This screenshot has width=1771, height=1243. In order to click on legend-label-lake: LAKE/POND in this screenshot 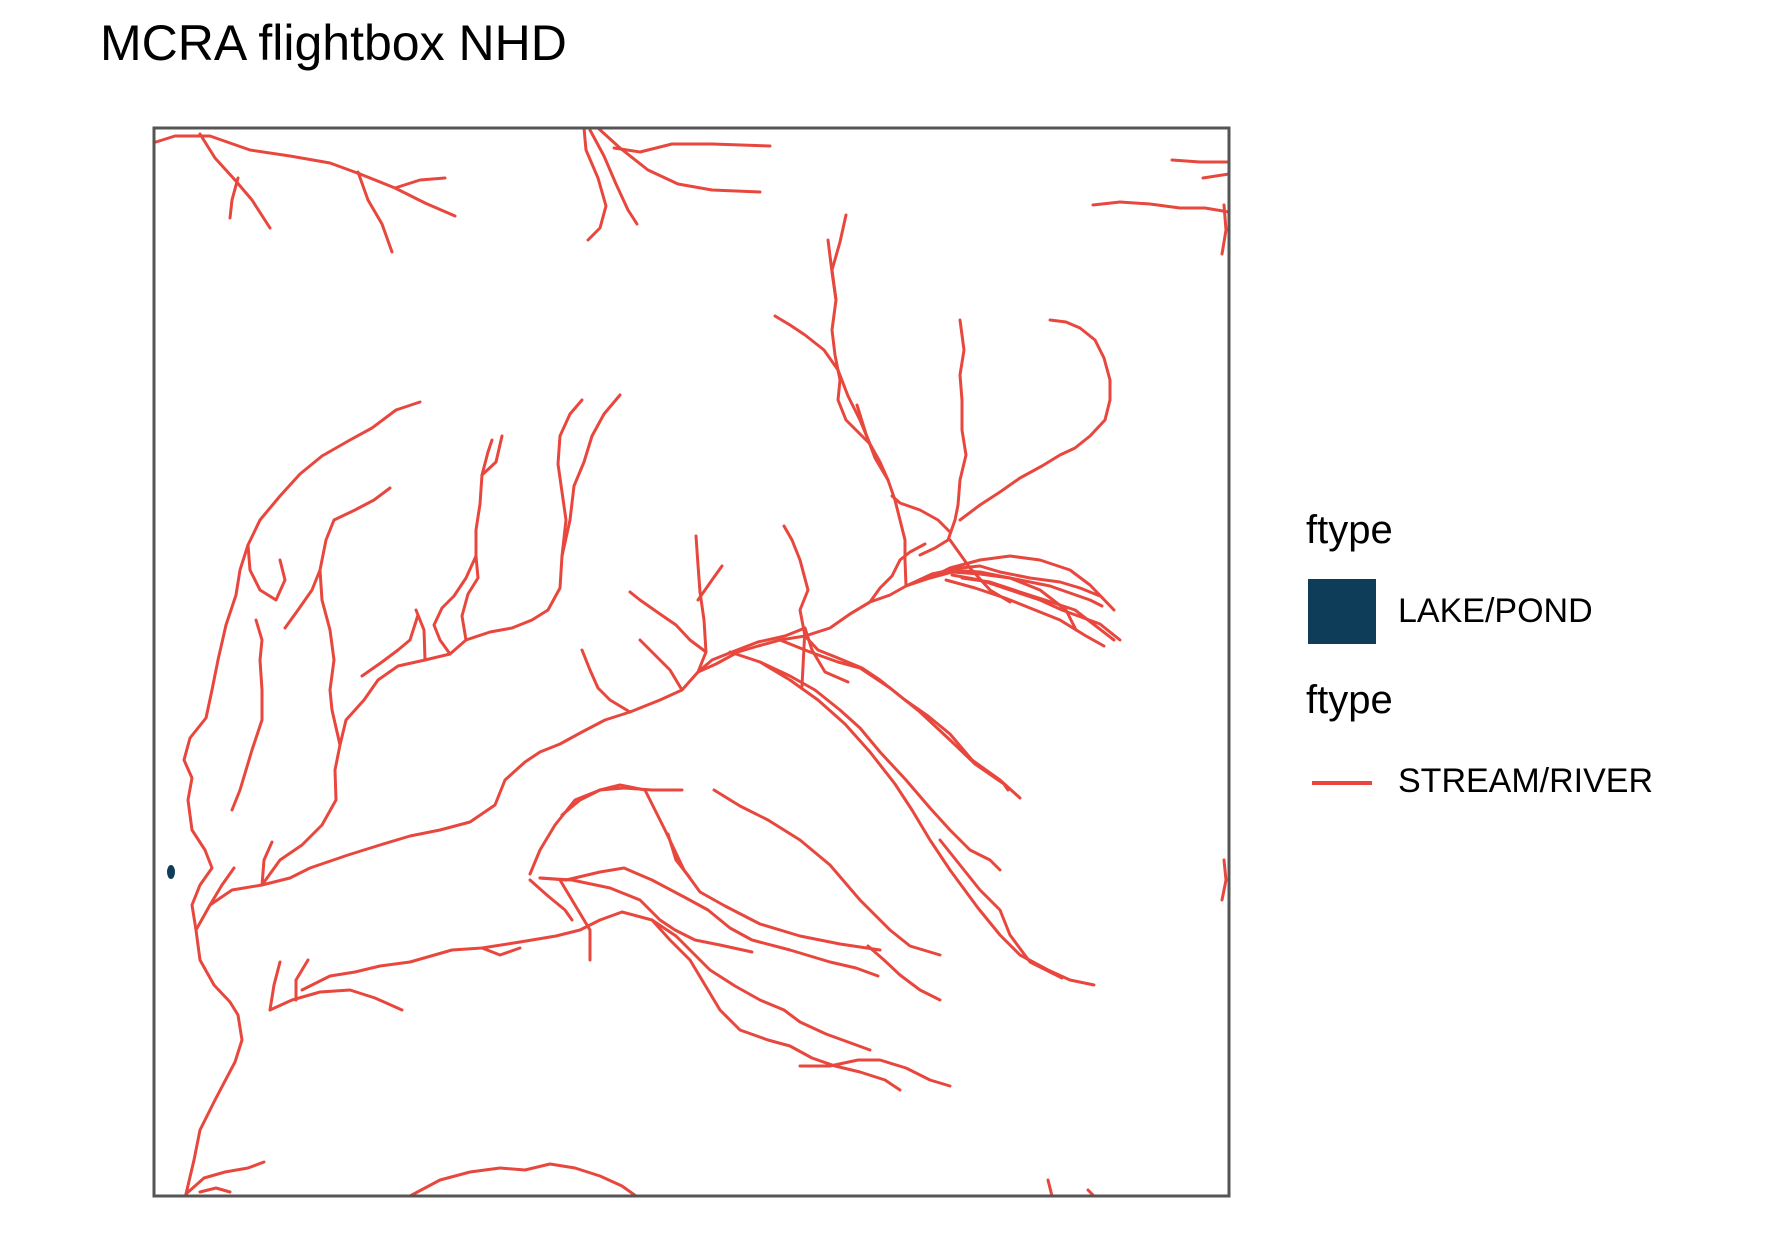, I will do `click(1495, 611)`.